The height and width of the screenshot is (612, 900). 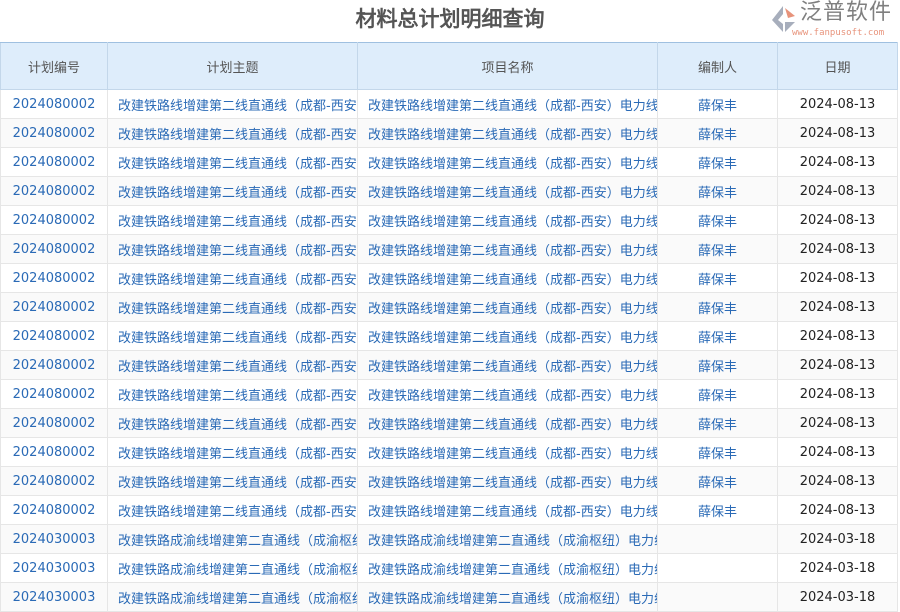 I want to click on column-header-project-name: 项目名称, so click(x=507, y=66).